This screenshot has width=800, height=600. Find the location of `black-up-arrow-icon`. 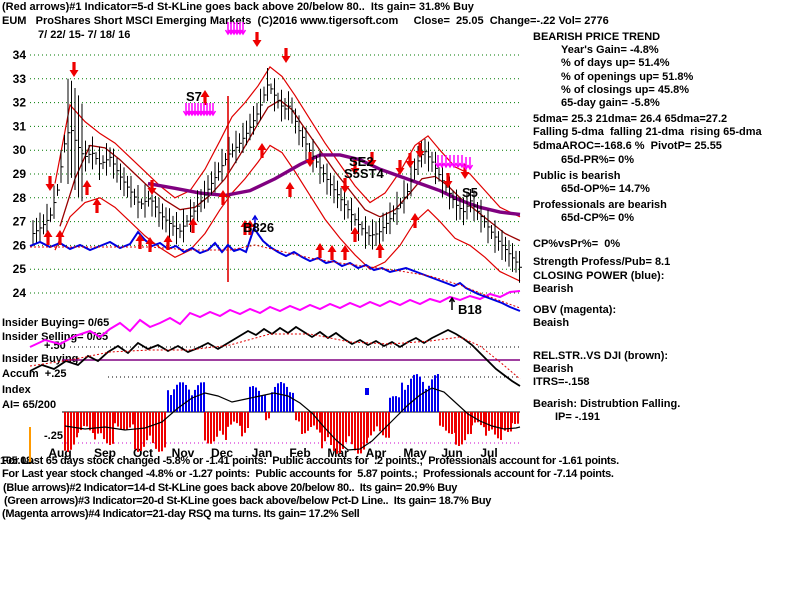

black-up-arrow-icon is located at coordinates (452, 299).